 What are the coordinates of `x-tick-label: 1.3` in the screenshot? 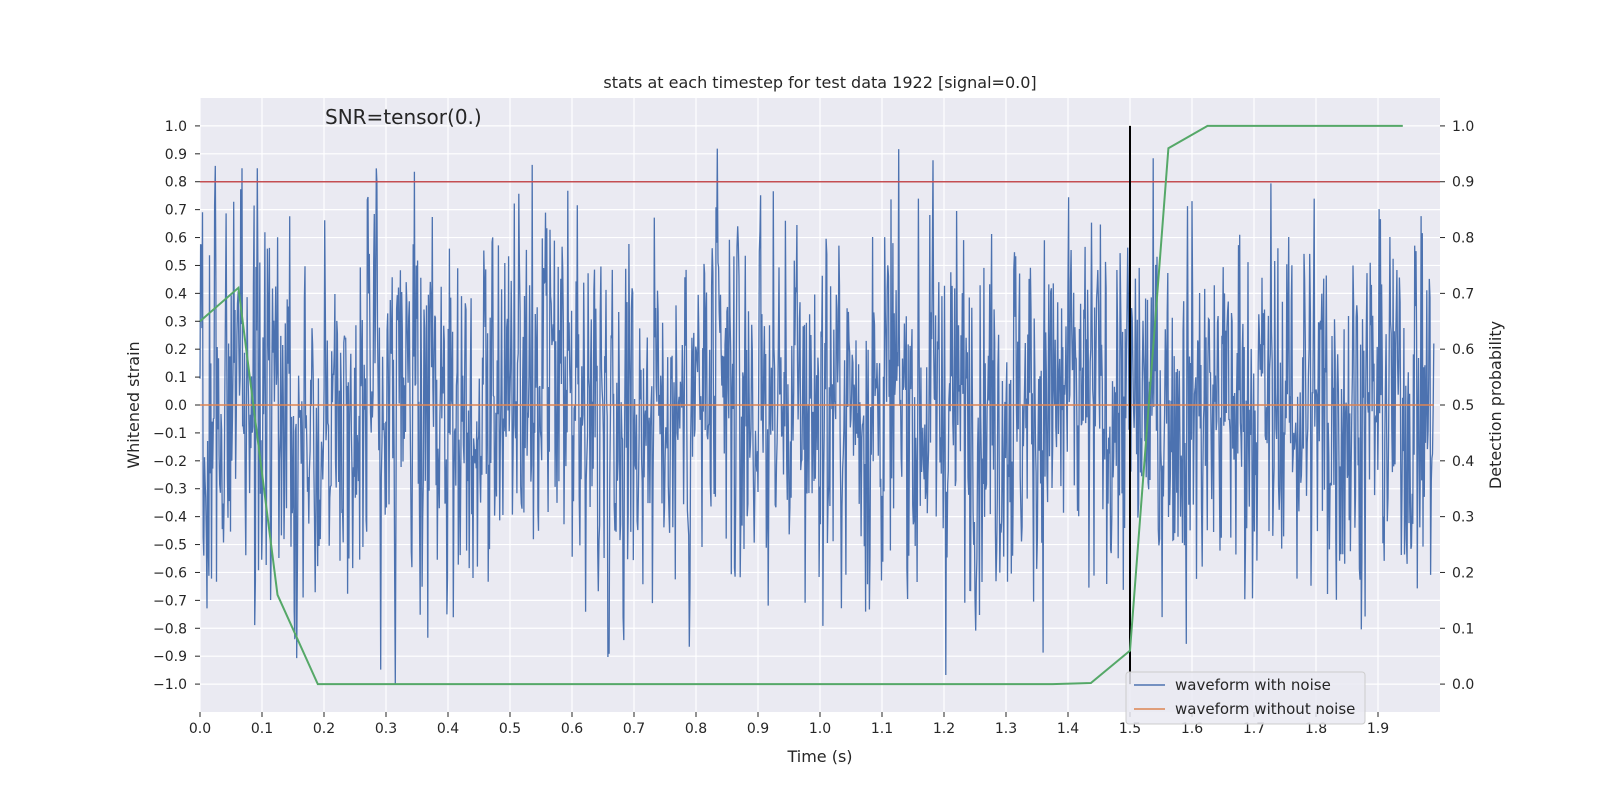 It's located at (1006, 729).